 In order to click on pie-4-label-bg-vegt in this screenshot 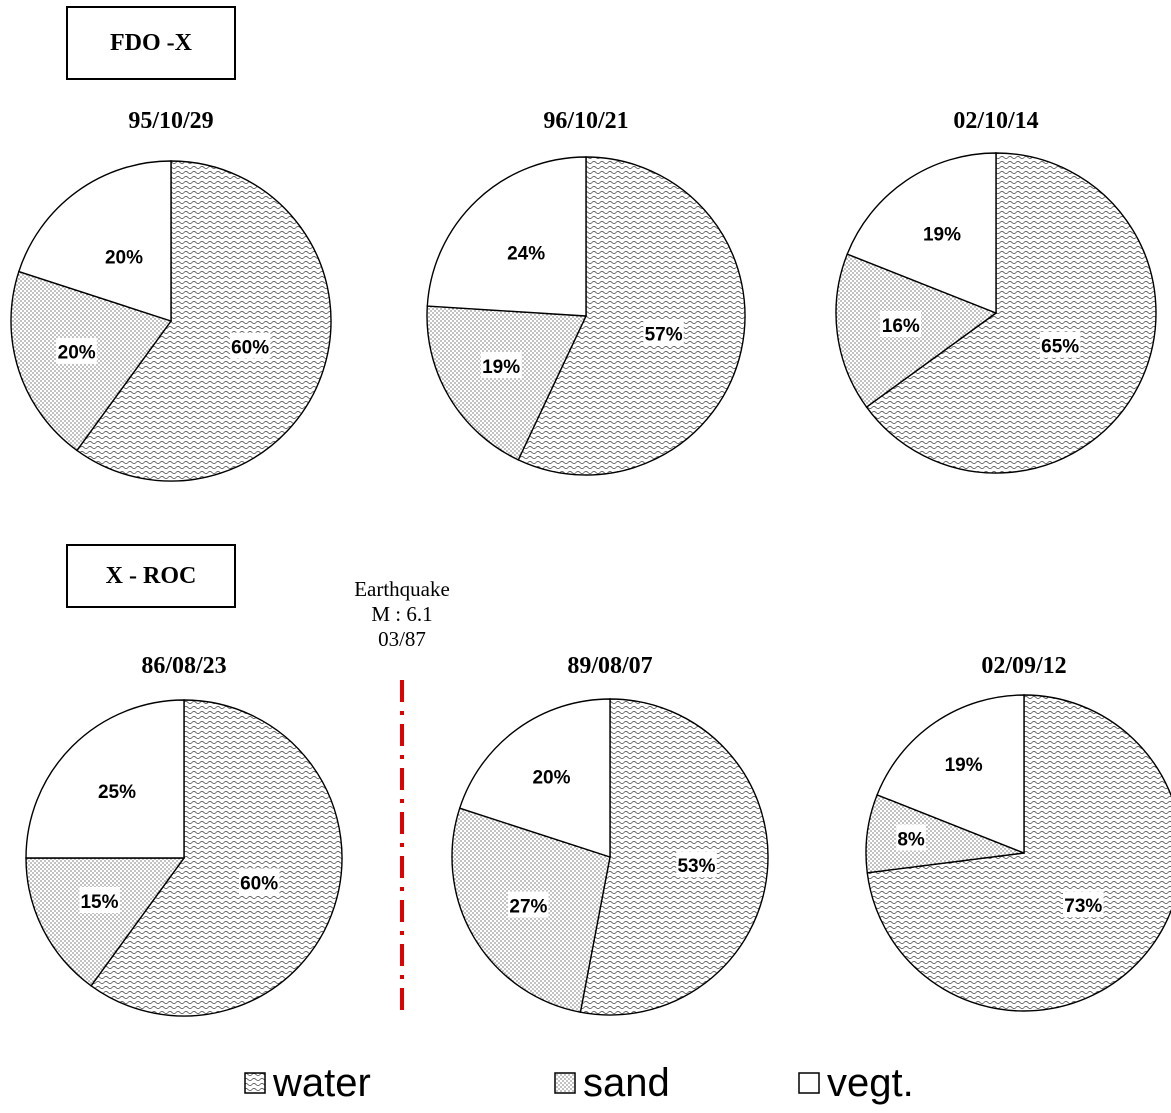, I will do `click(117, 790)`.